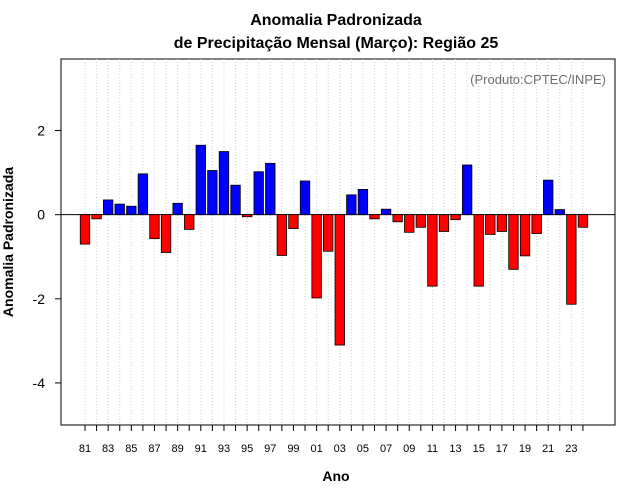 Image resolution: width=640 pixels, height=500 pixels. What do you see at coordinates (47, 257) in the screenshot?
I see `y-axis: -4 -2 0 2` at bounding box center [47, 257].